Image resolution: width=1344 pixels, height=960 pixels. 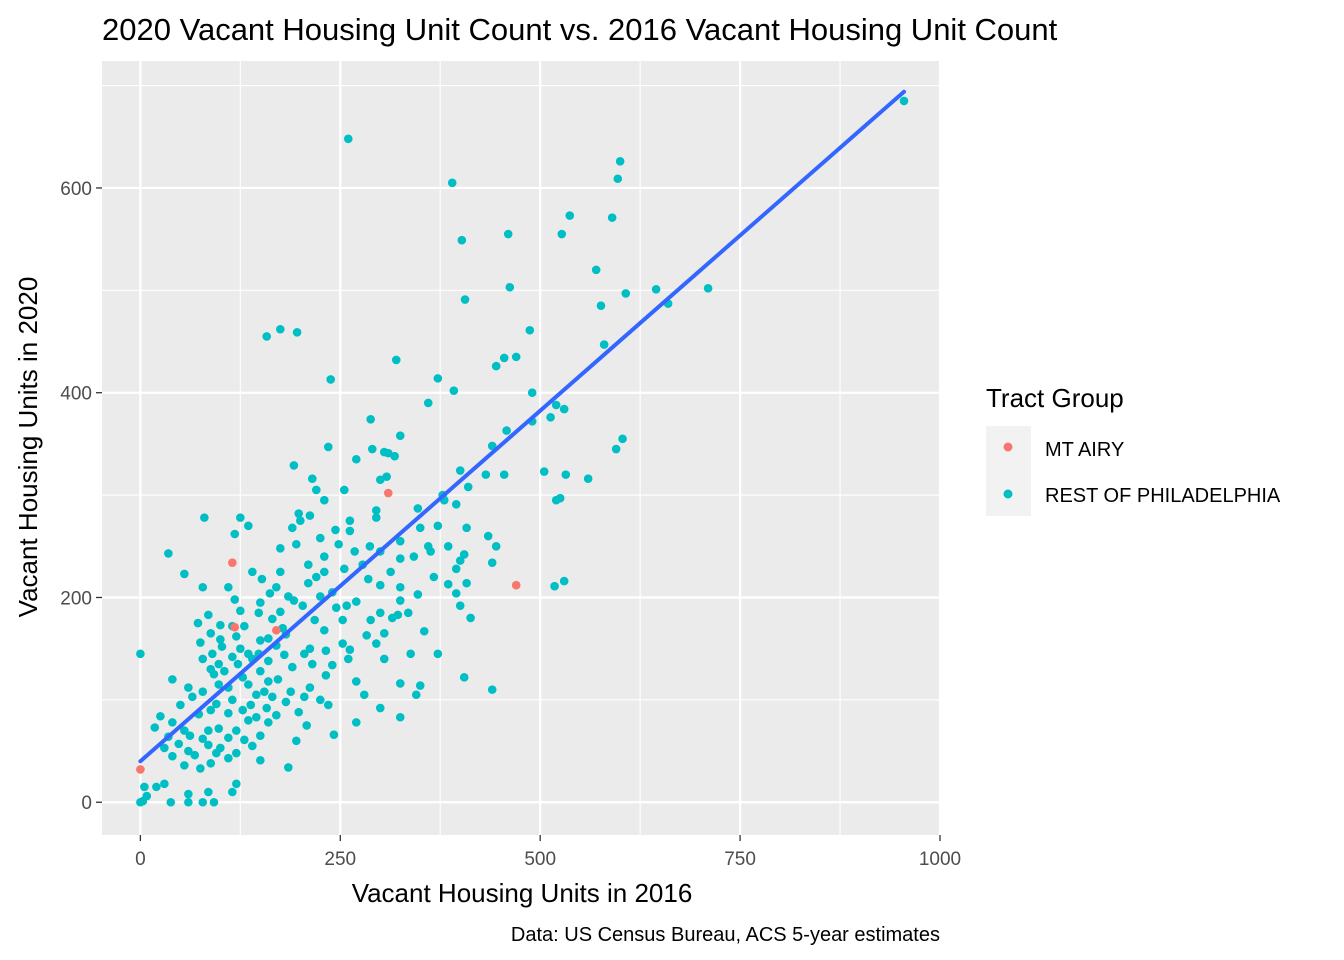 I want to click on y-tick-label: 600, so click(x=76, y=189).